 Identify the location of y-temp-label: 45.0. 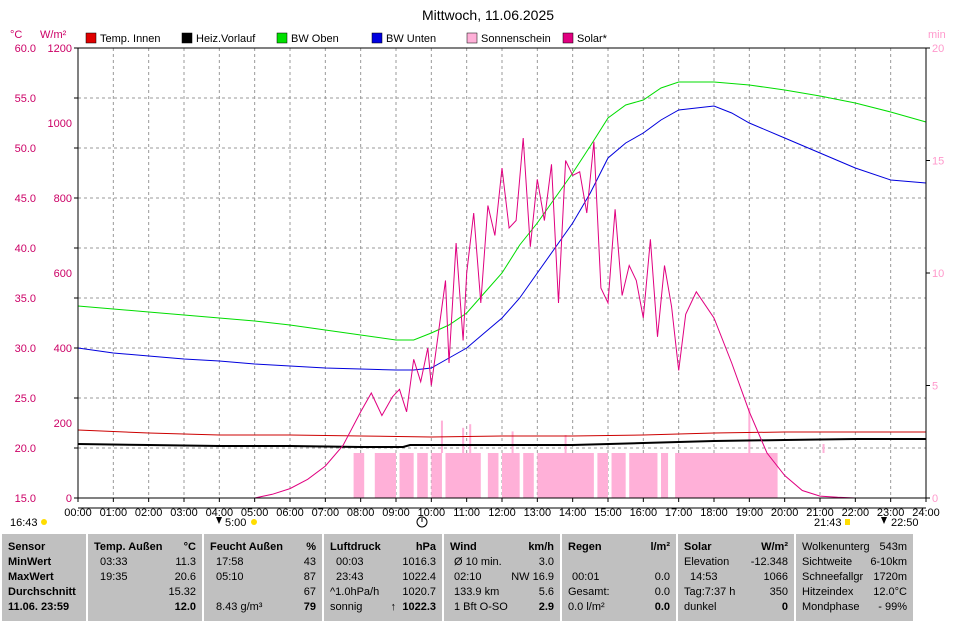
(25, 199).